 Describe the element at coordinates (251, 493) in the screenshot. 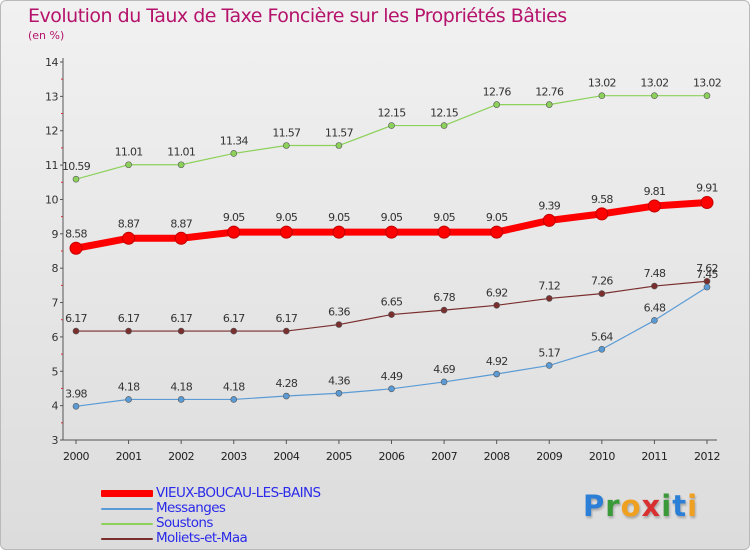

I see `legend-item-vieux-boucau: VIEUX-BOUCAU-LES-BAINS` at that location.